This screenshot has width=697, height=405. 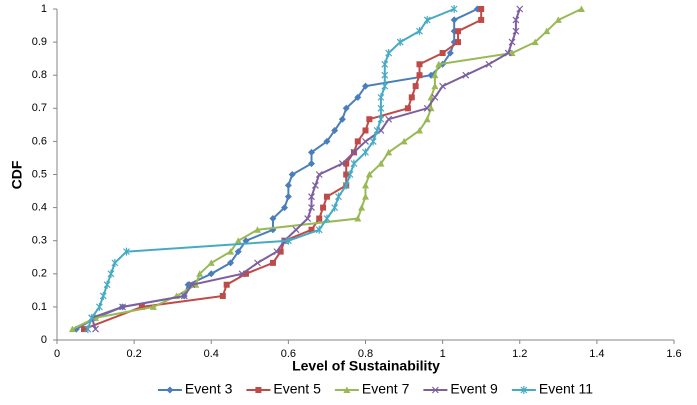 I want to click on x-tick-label: 0.6, so click(x=288, y=354).